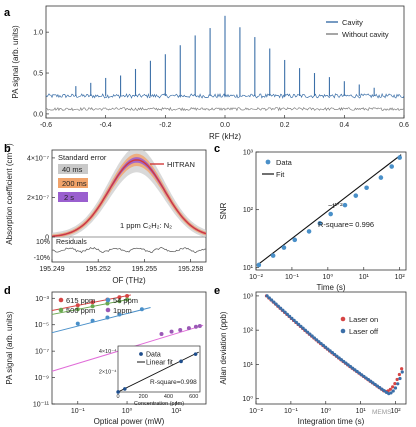  What do you see at coordinates (129, 421) in the screenshot?
I see `panel-d-xlabel: Optical power (mW)` at bounding box center [129, 421].